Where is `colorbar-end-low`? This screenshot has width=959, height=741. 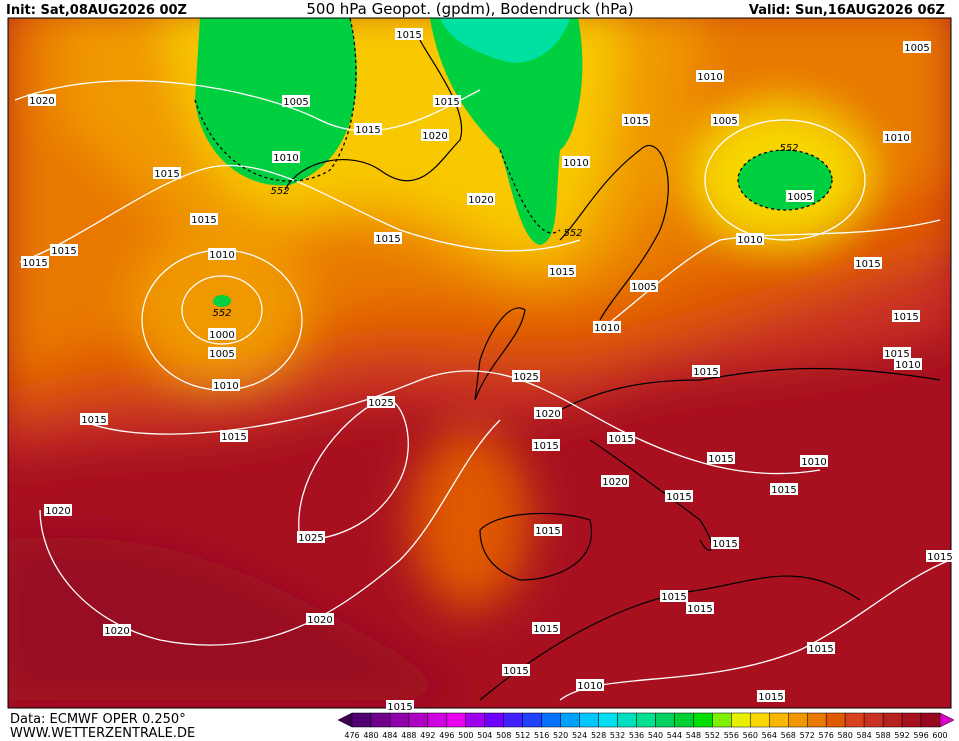
colorbar-end-low is located at coordinates (345, 720).